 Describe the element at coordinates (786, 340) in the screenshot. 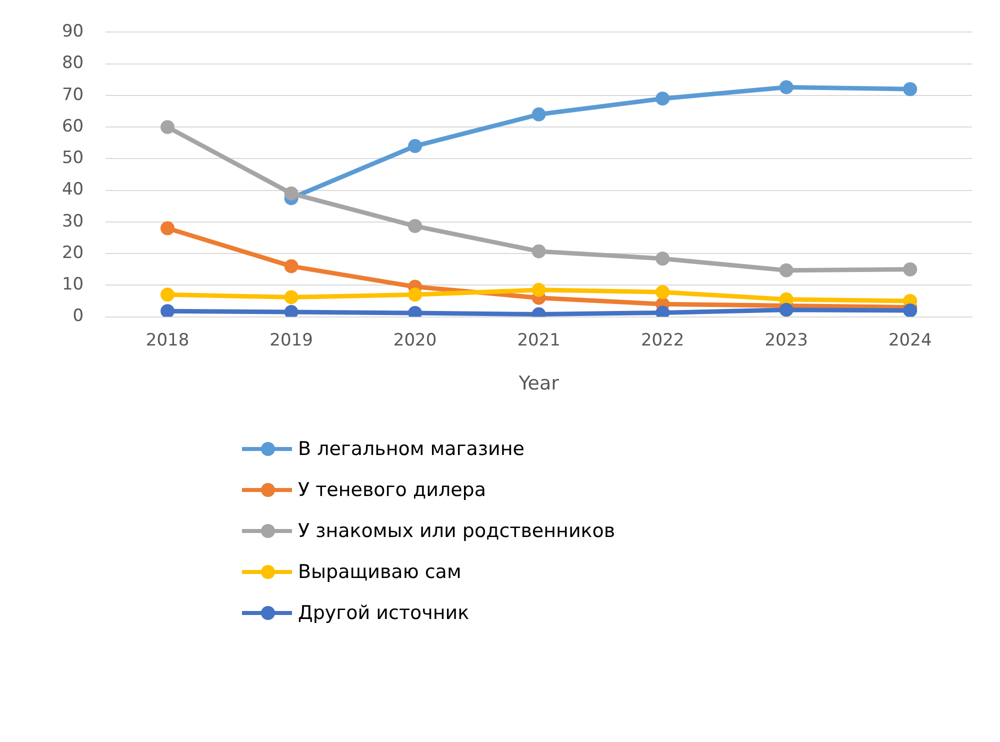

I see `x-tick-label: 2023` at that location.